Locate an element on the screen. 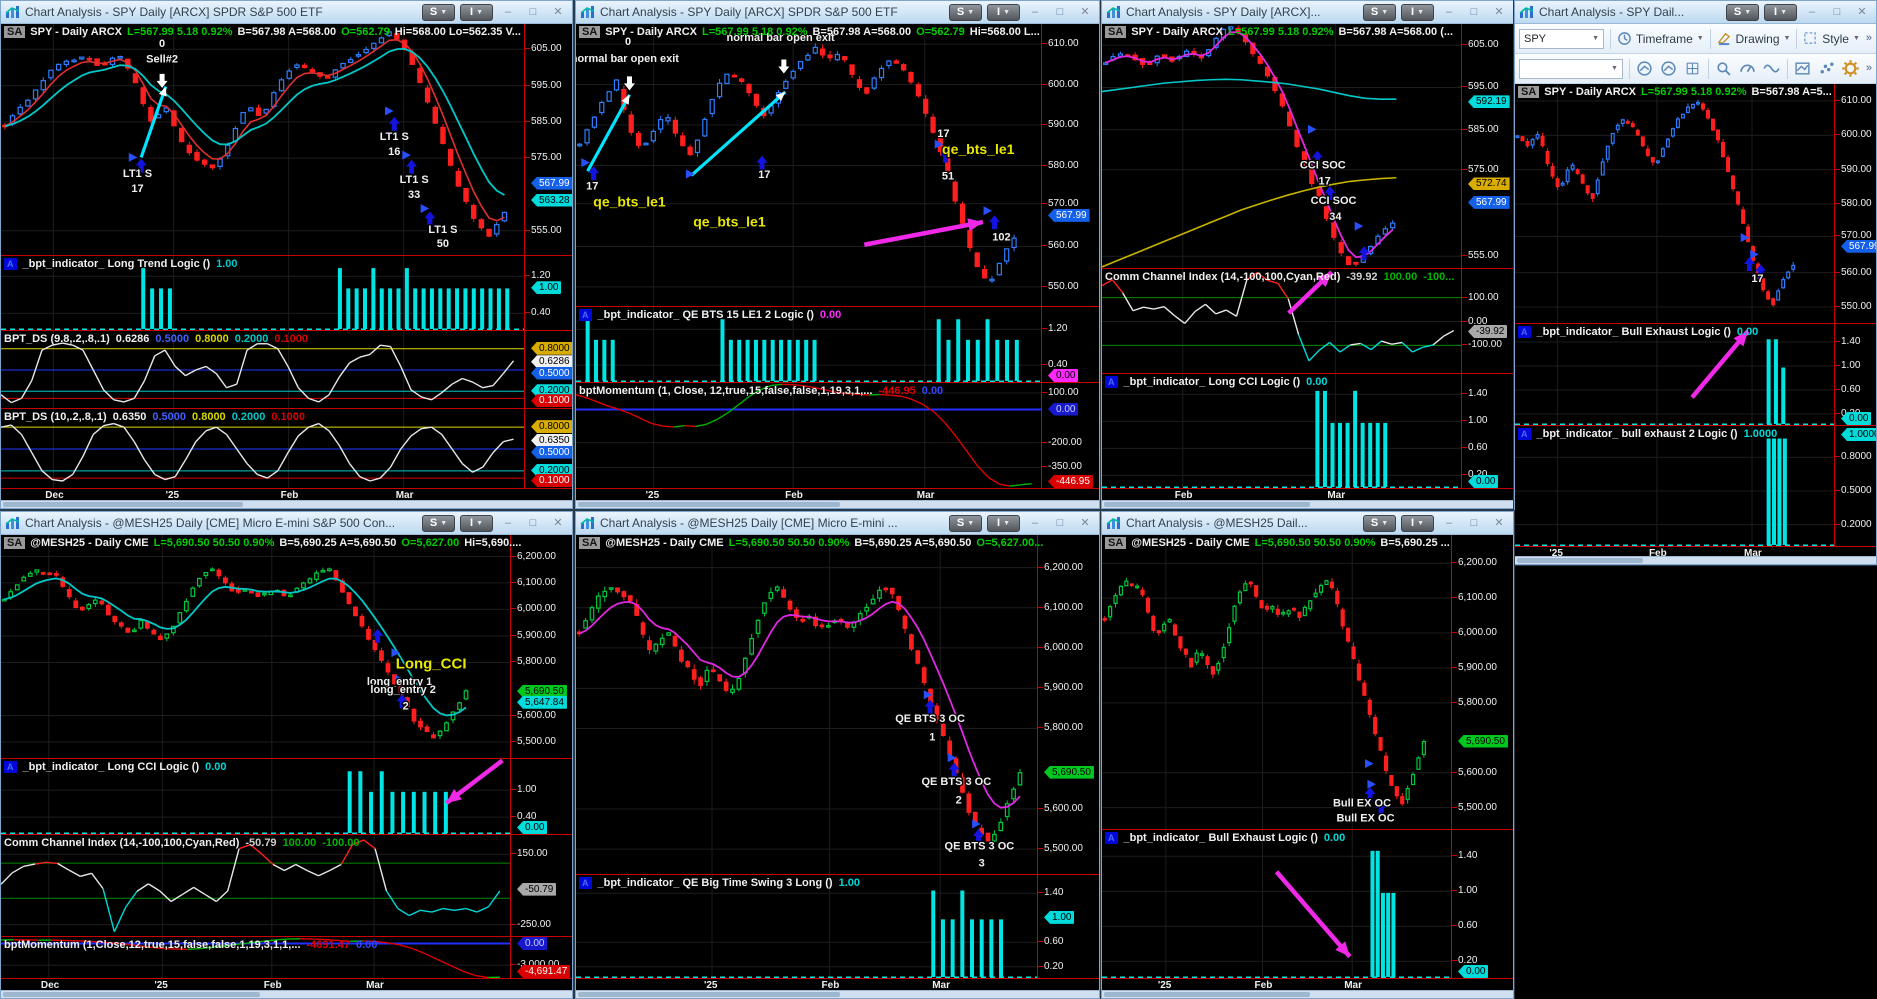 The image size is (1877, 999). chart-box-icon is located at coordinates (1803, 69).